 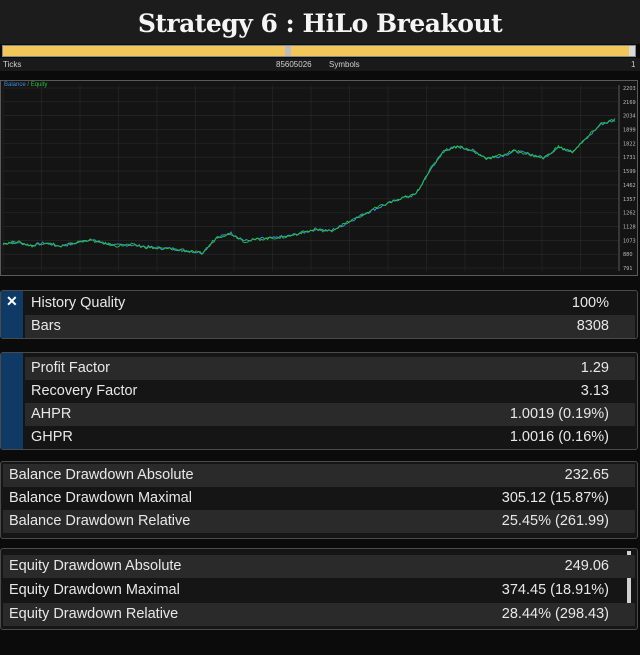 I want to click on y-tick-label: 1462, so click(x=629, y=186).